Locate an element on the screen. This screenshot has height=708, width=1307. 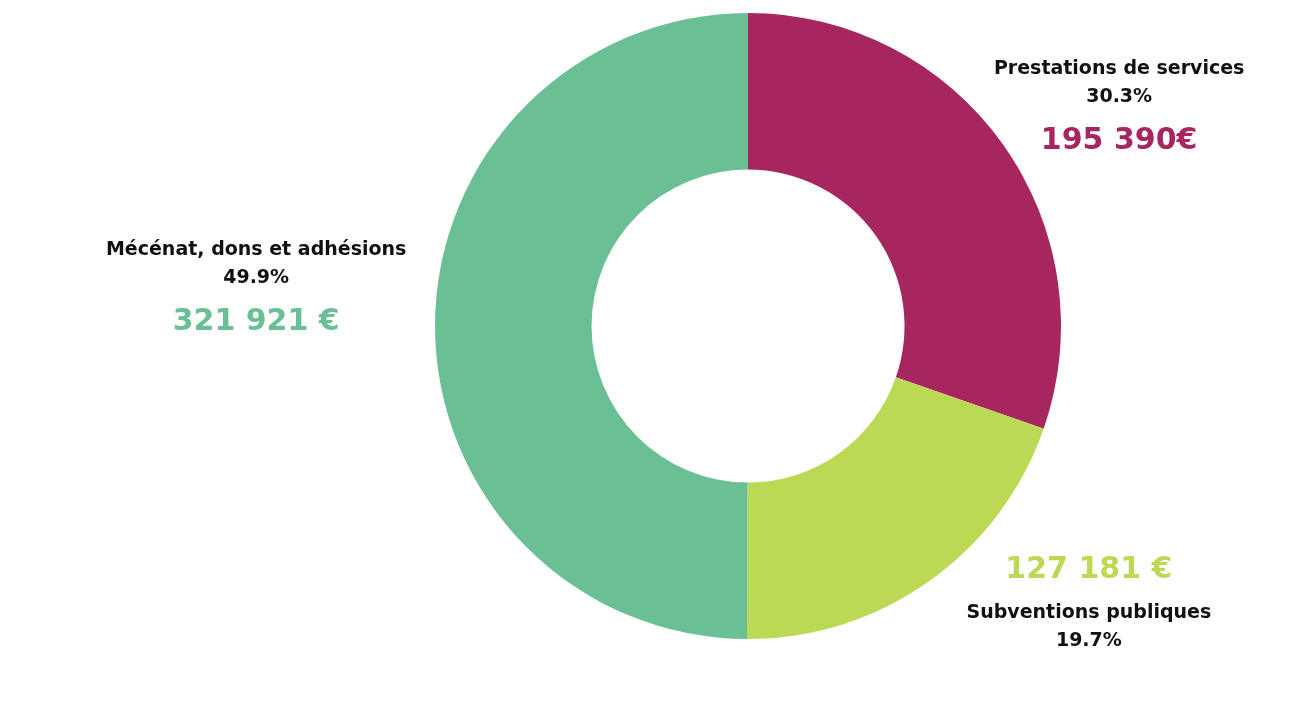
slice-label: Subventions publiques is located at coordinates (1089, 611).